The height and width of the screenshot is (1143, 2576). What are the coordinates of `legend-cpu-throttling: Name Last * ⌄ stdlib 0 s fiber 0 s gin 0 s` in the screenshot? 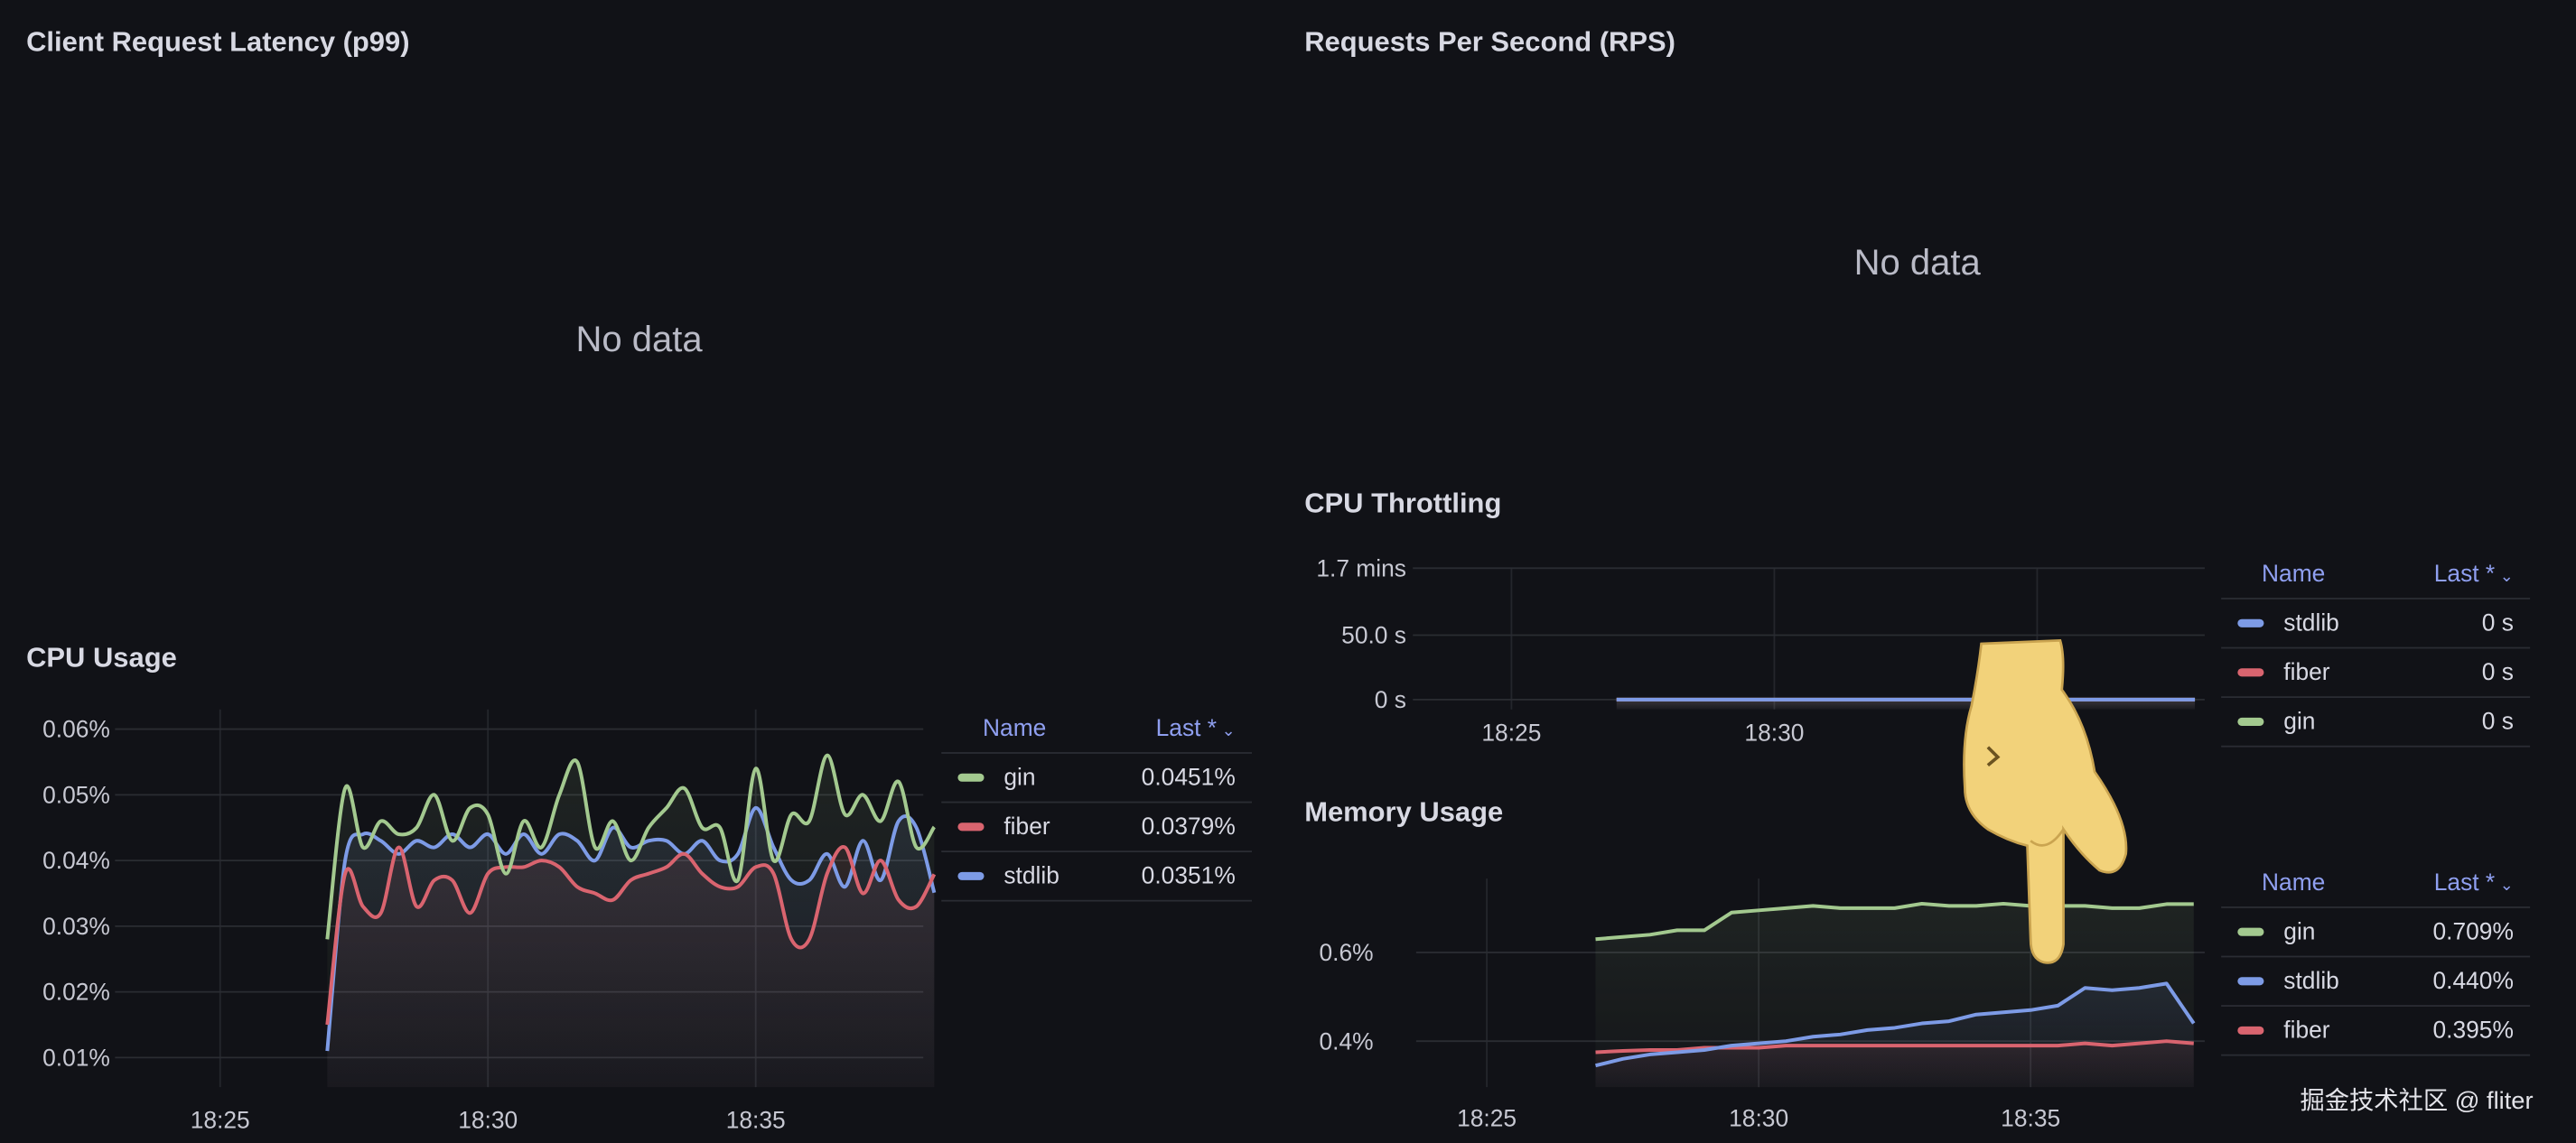 It's located at (2376, 650).